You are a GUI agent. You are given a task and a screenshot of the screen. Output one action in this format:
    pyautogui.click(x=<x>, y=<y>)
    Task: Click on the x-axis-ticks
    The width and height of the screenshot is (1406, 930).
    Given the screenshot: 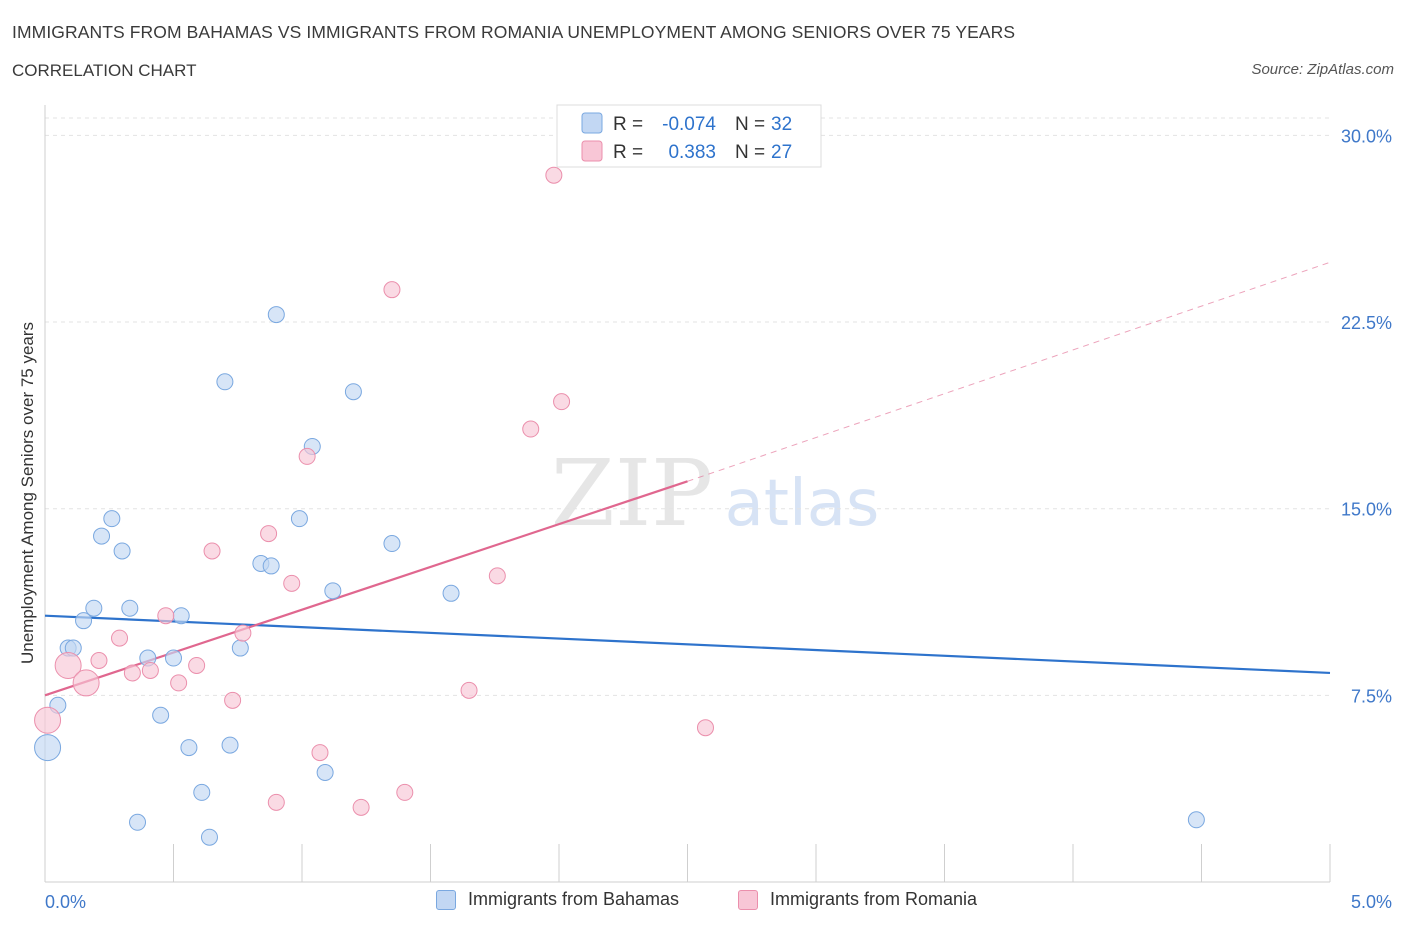 What is the action you would take?
    pyautogui.click(x=687, y=863)
    